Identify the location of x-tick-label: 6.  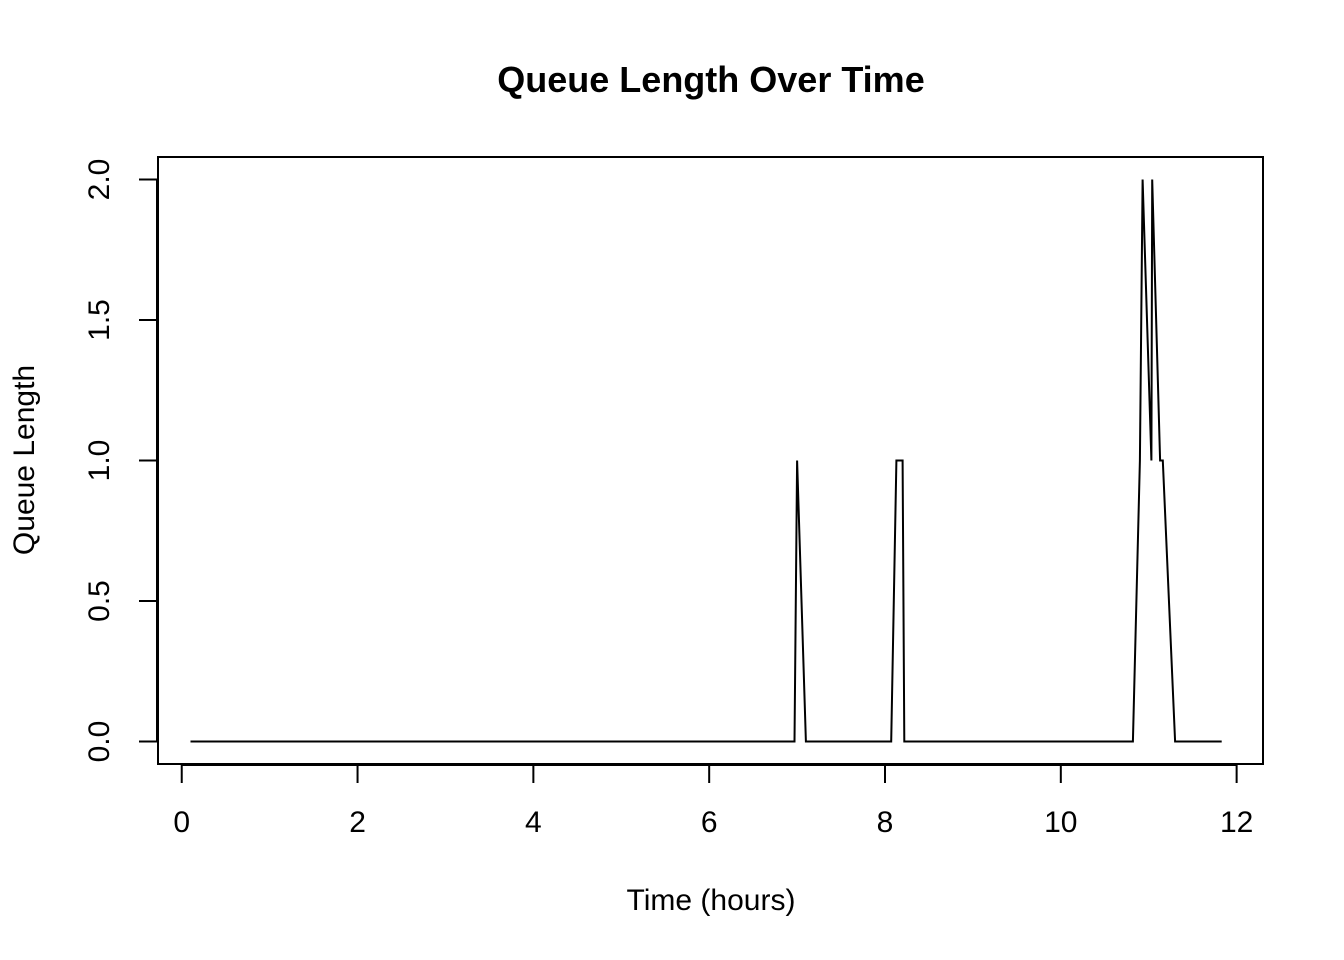
(709, 822).